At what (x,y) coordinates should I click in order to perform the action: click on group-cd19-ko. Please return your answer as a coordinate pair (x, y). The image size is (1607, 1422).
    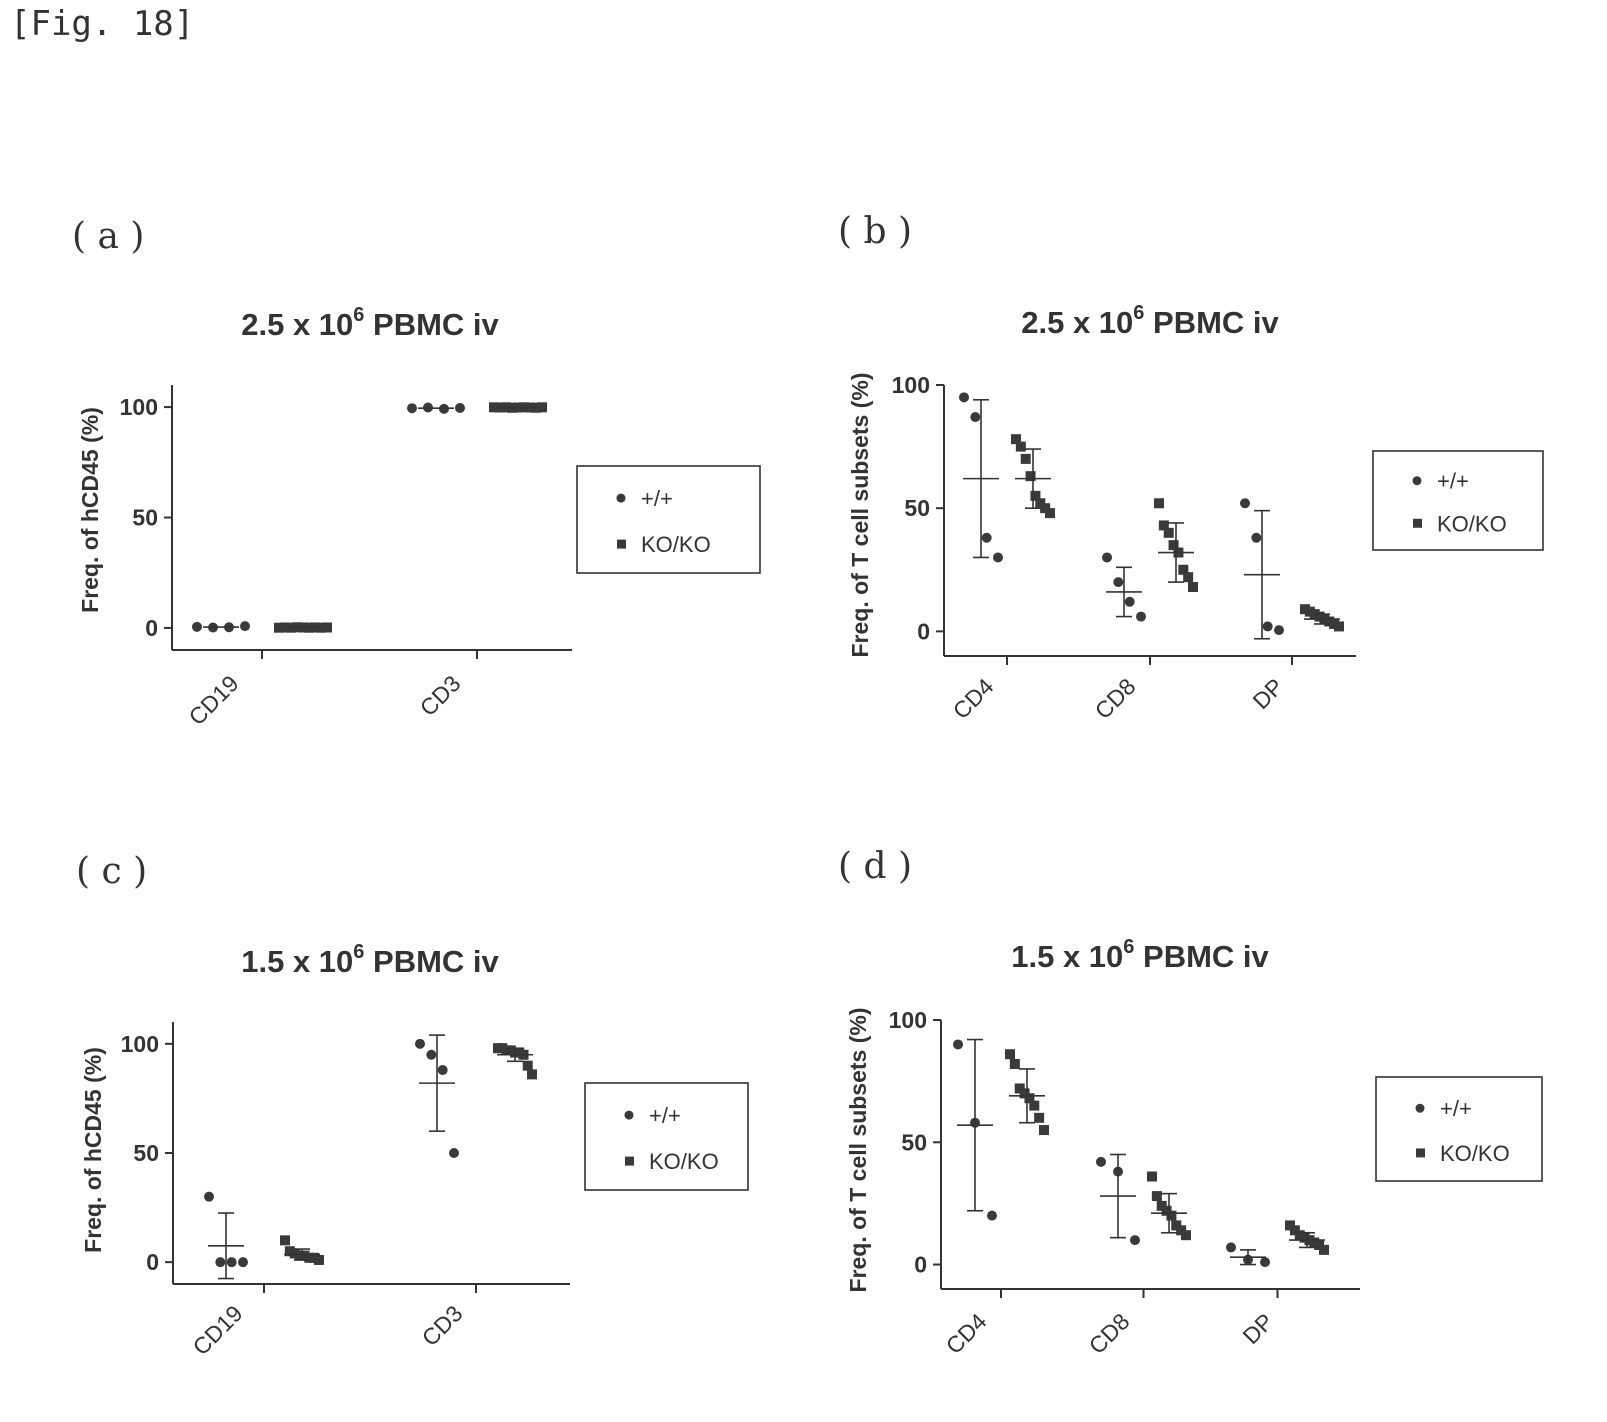
    Looking at the image, I should click on (303, 627).